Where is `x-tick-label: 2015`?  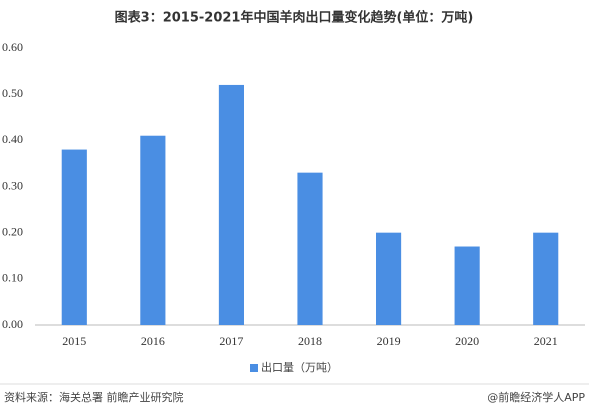
x-tick-label: 2015 is located at coordinates (74, 341).